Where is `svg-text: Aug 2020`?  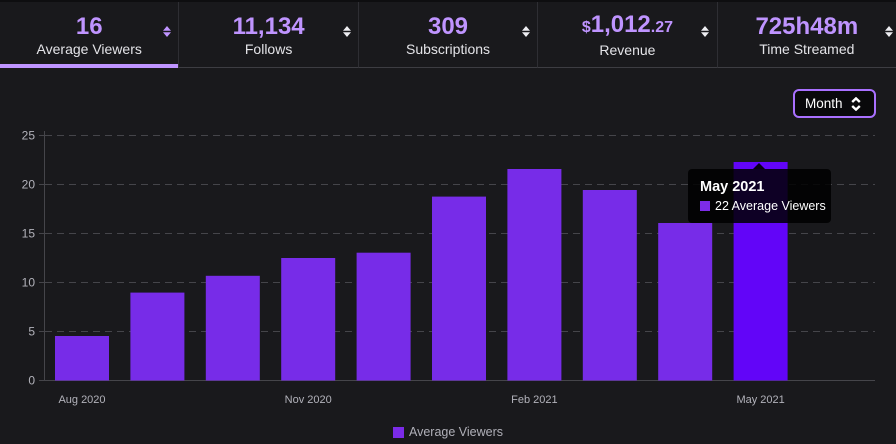
svg-text: Aug 2020 is located at coordinates (81, 400).